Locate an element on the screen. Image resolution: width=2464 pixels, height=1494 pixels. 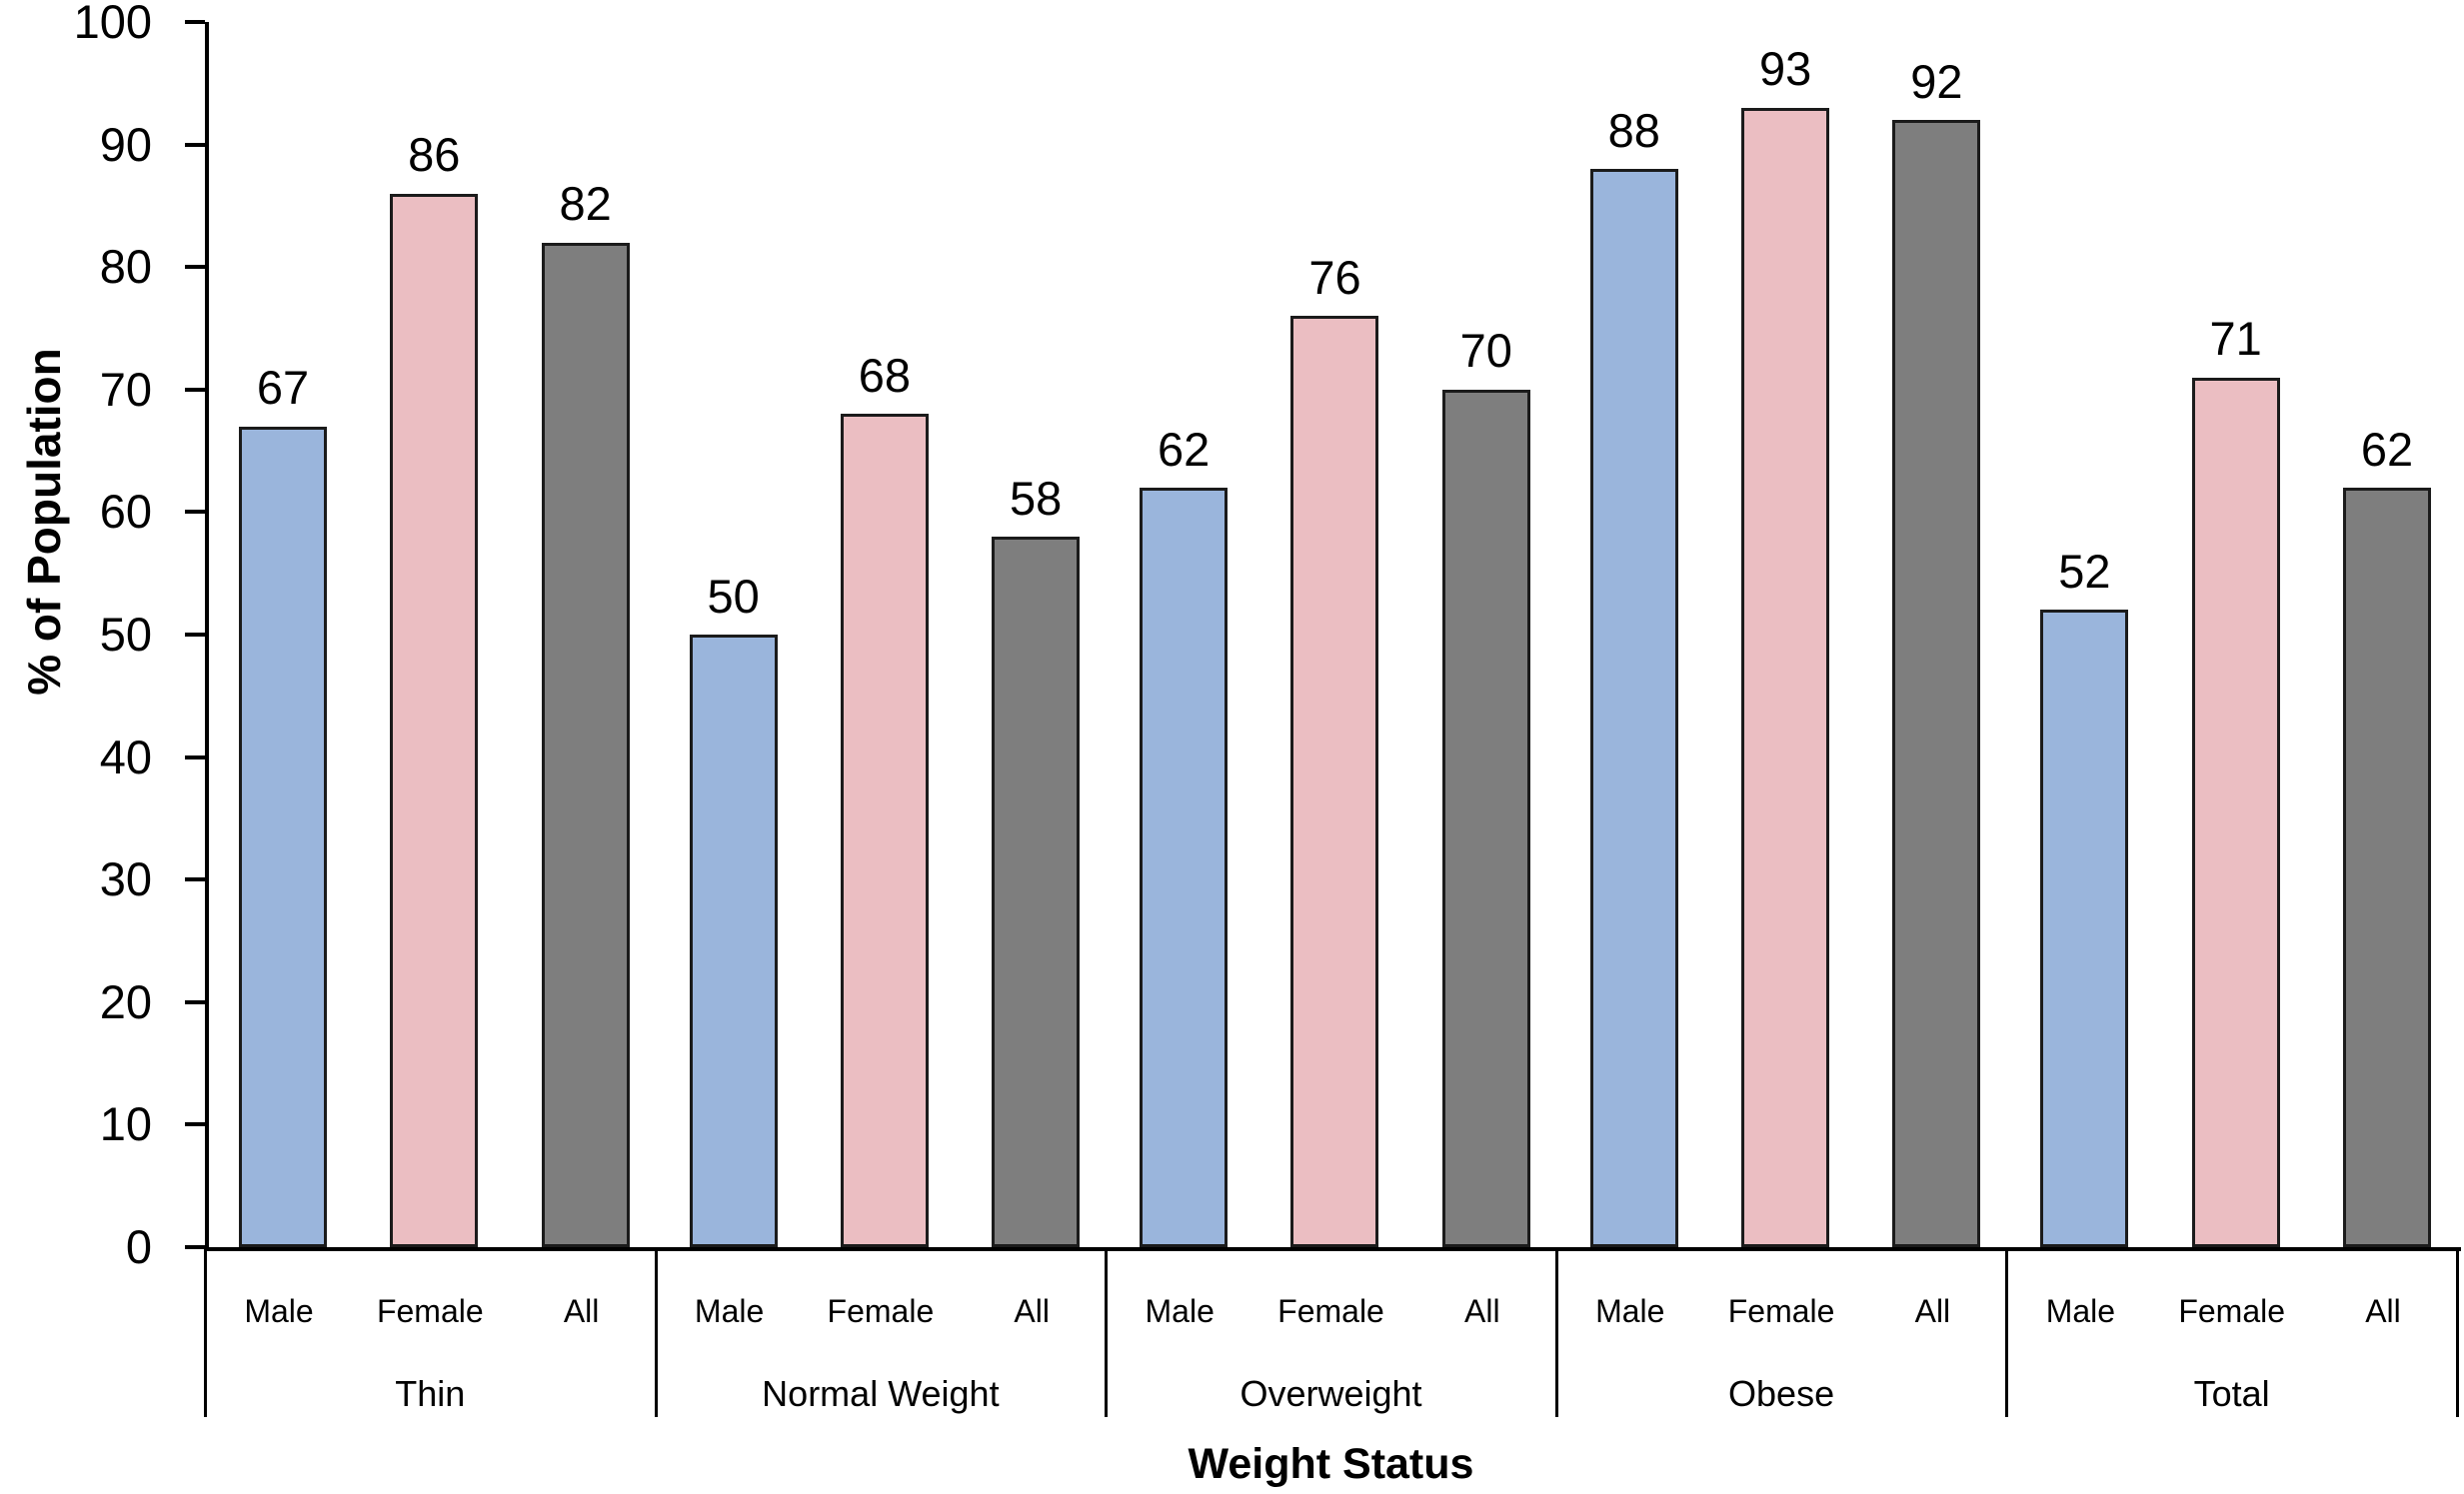
bar-unit: 93 is located at coordinates (1785, 644).